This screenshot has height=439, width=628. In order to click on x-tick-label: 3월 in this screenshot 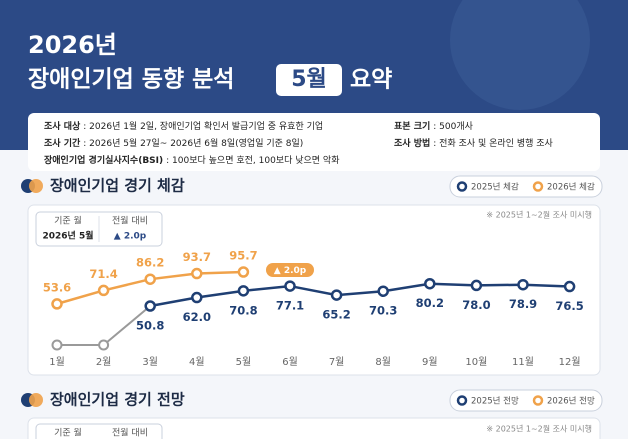, I will do `click(150, 362)`.